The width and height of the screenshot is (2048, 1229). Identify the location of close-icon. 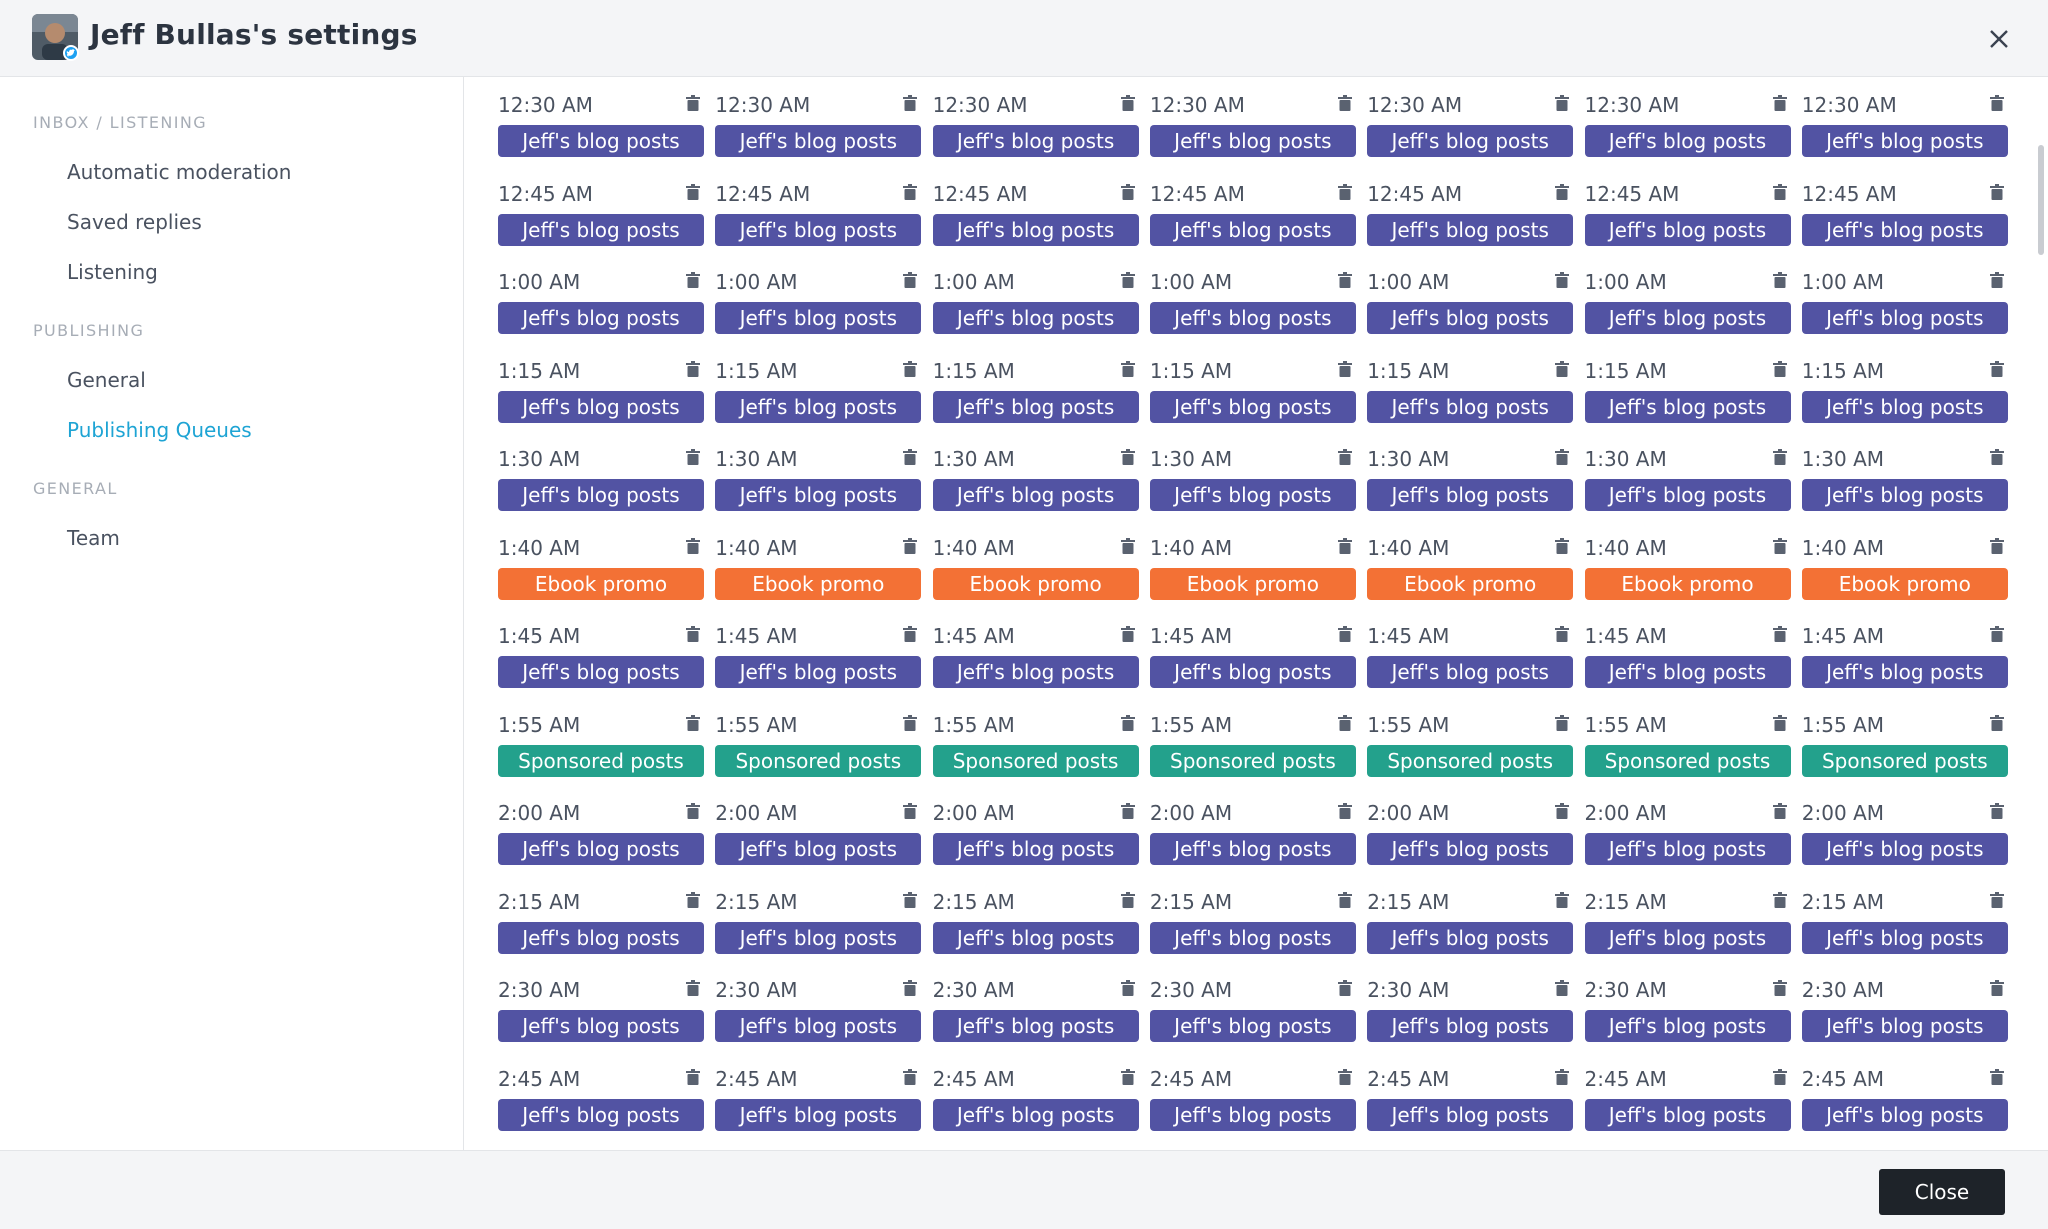
(1999, 39).